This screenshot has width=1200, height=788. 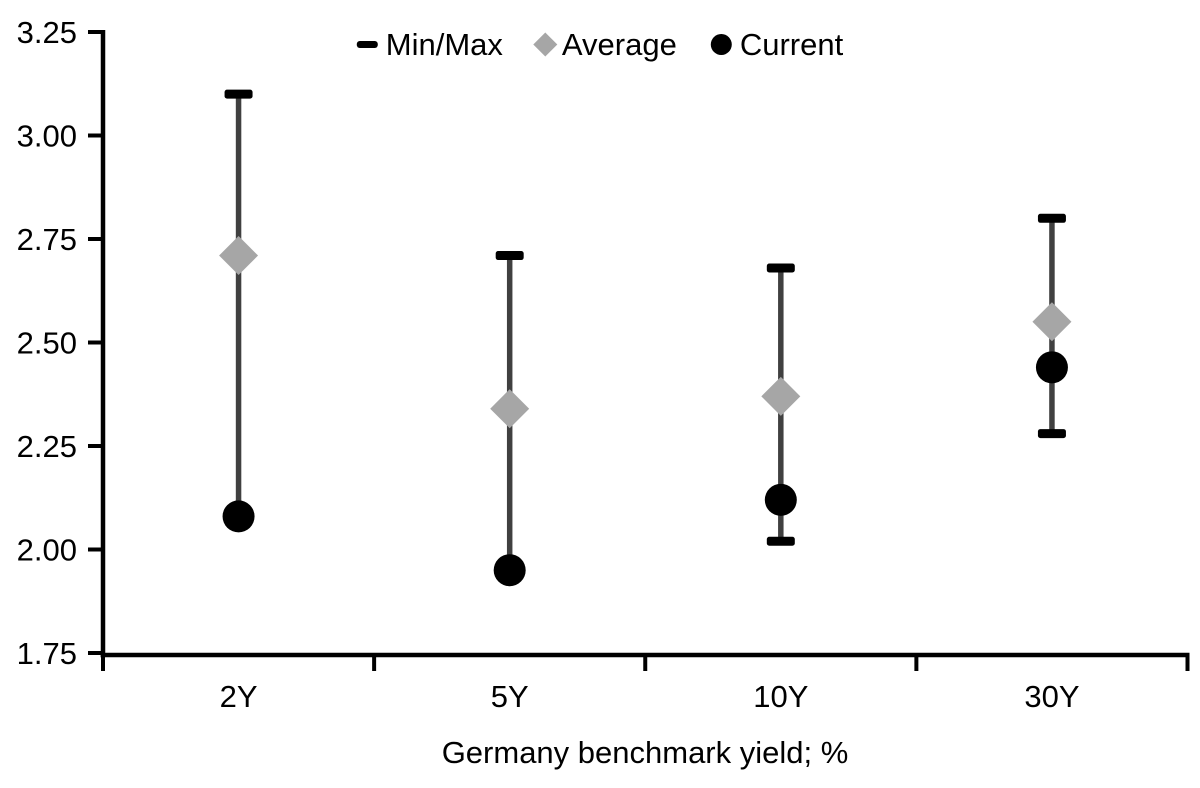 I want to click on legend-item-average: Average, so click(x=605, y=44).